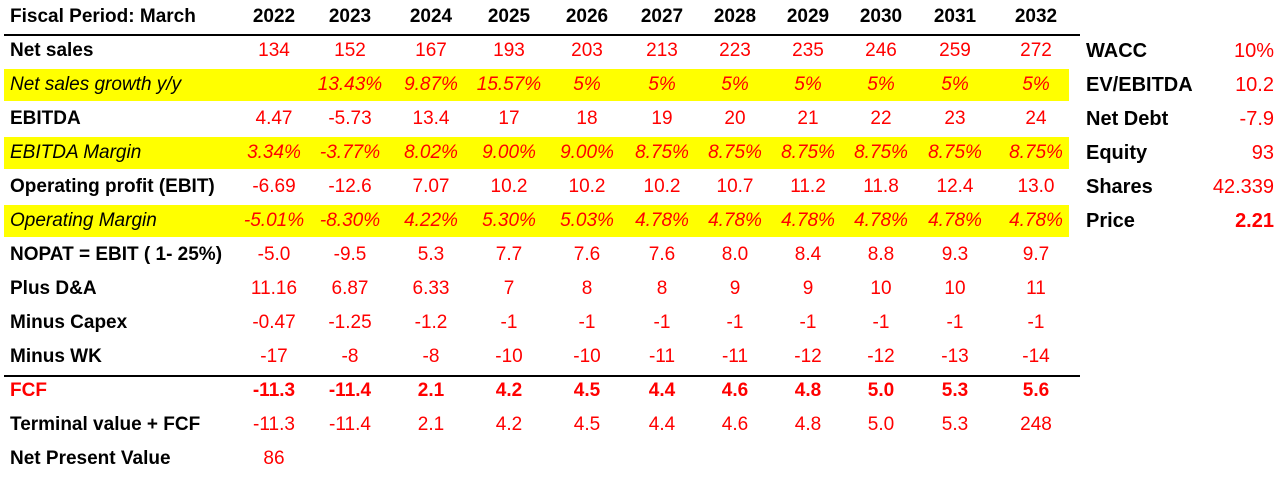 The width and height of the screenshot is (1280, 477). Describe the element at coordinates (808, 16) in the screenshot. I see `year-header: 2029` at that location.